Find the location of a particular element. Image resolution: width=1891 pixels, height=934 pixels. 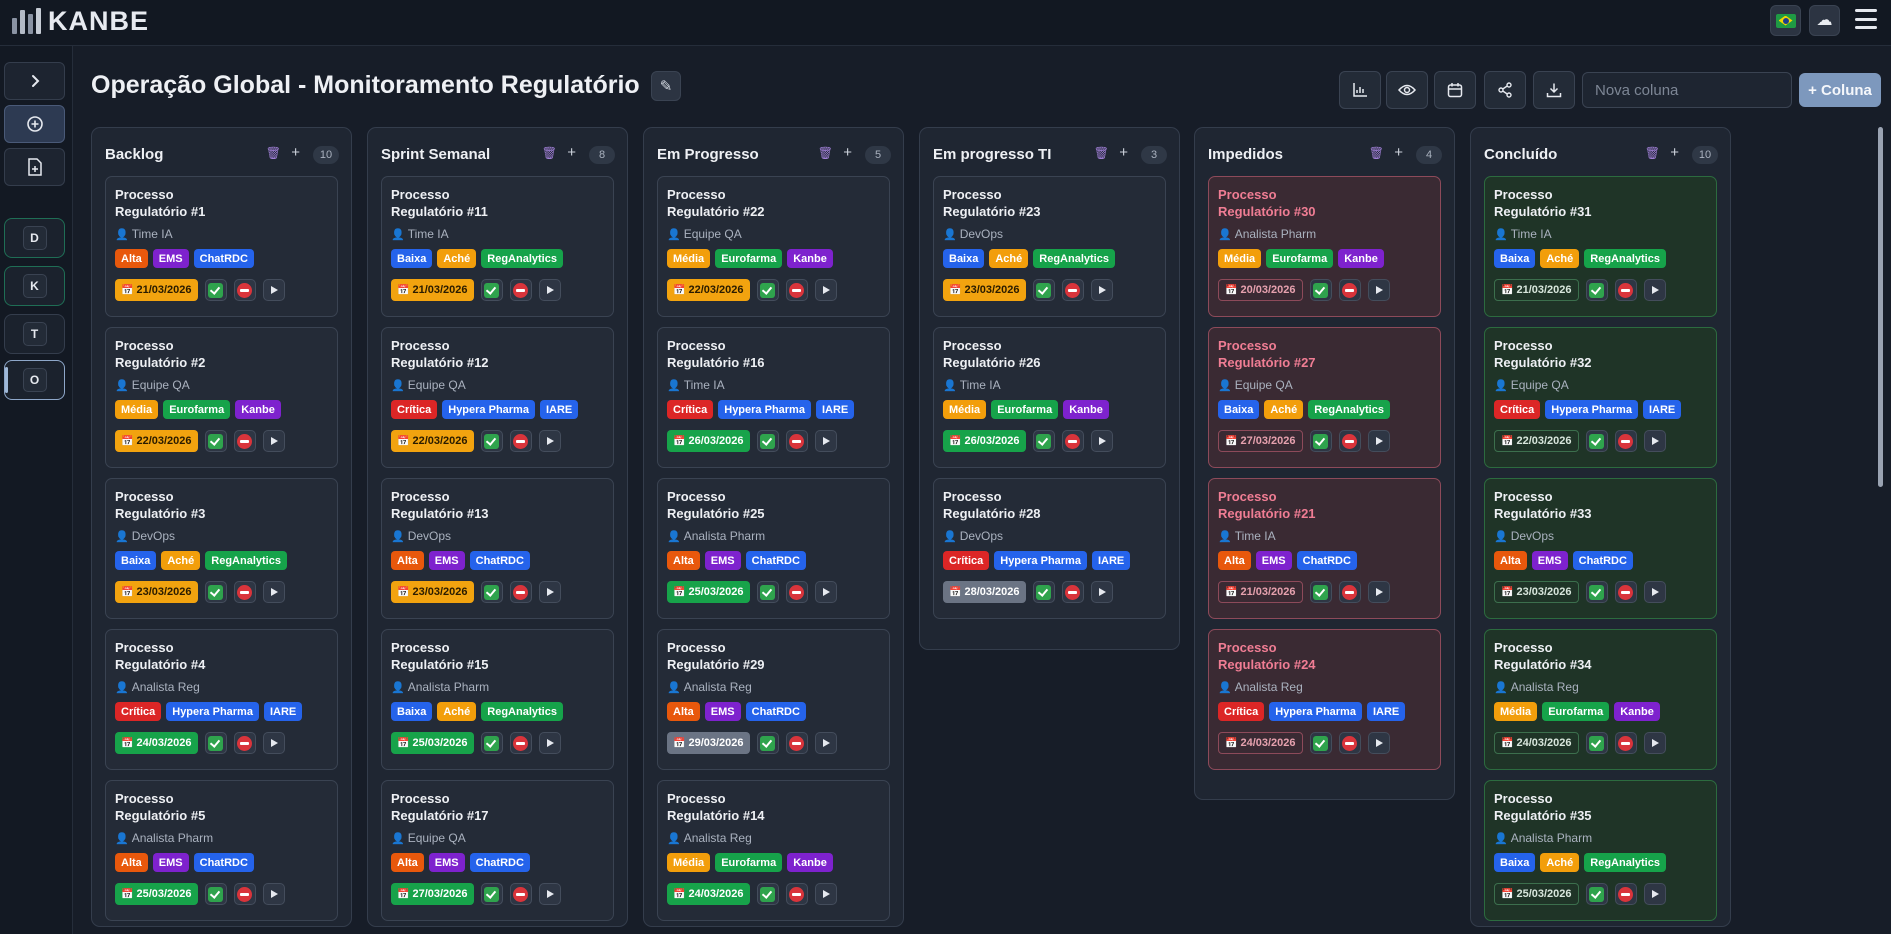

due-date-badge: 📅 26/03/2026 is located at coordinates (708, 441).